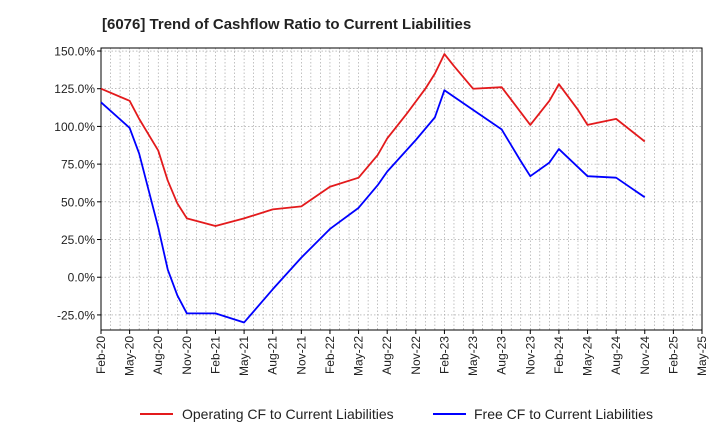 This screenshot has height=445, width=720. What do you see at coordinates (78, 240) in the screenshot?
I see `y-tick-label: 25.0%` at bounding box center [78, 240].